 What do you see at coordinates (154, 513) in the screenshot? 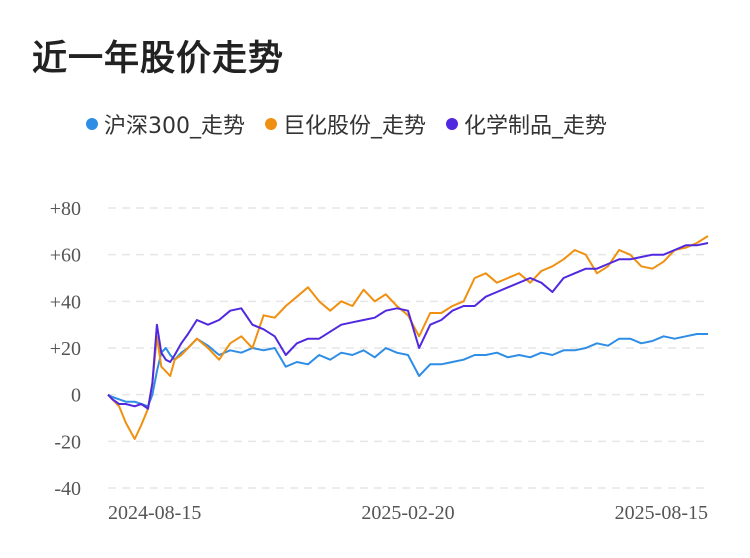
I see `x-tick-label: 2024-08-15` at bounding box center [154, 513].